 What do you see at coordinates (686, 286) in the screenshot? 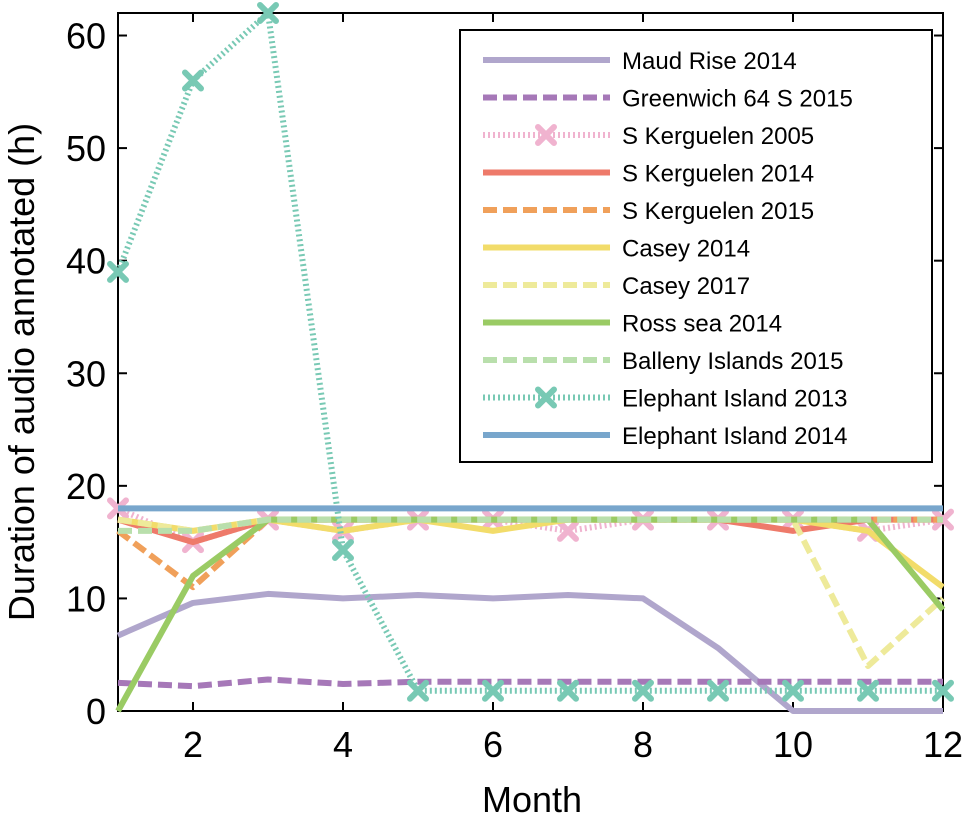
I see `legend-label: Casey 2017` at bounding box center [686, 286].